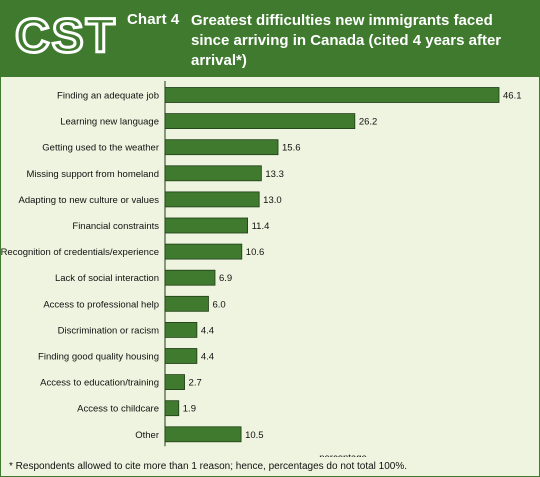 The image size is (540, 477). Describe the element at coordinates (261, 226) in the screenshot. I see `value-label: 11.4` at that location.